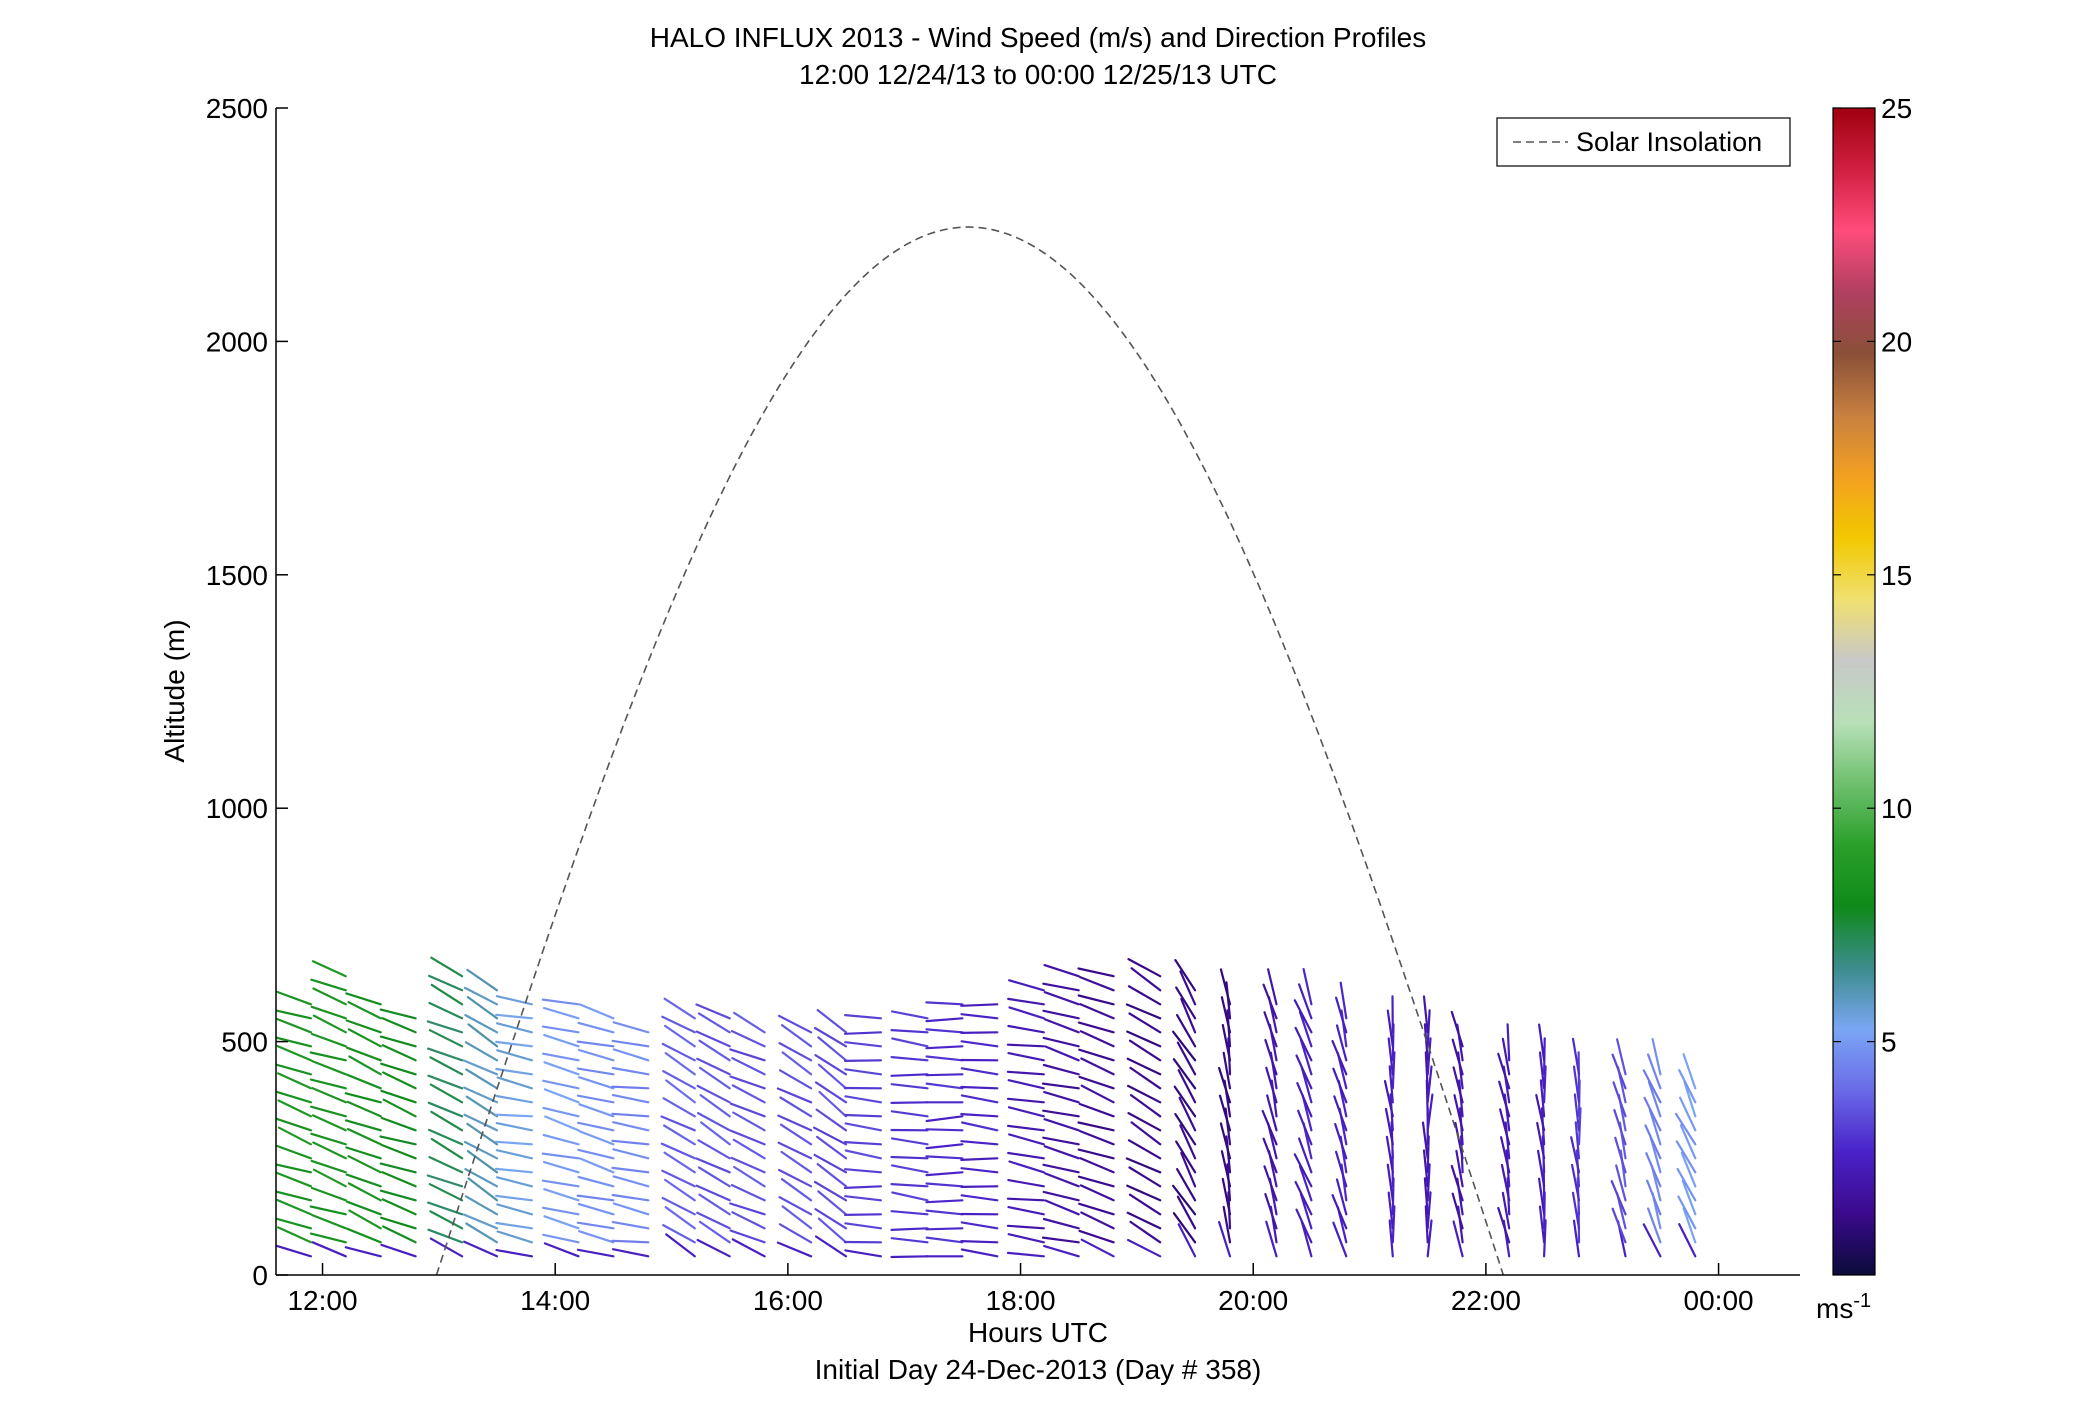 This screenshot has width=2098, height=1425. What do you see at coordinates (788, 1300) in the screenshot?
I see `x-tick-label: 16:00` at bounding box center [788, 1300].